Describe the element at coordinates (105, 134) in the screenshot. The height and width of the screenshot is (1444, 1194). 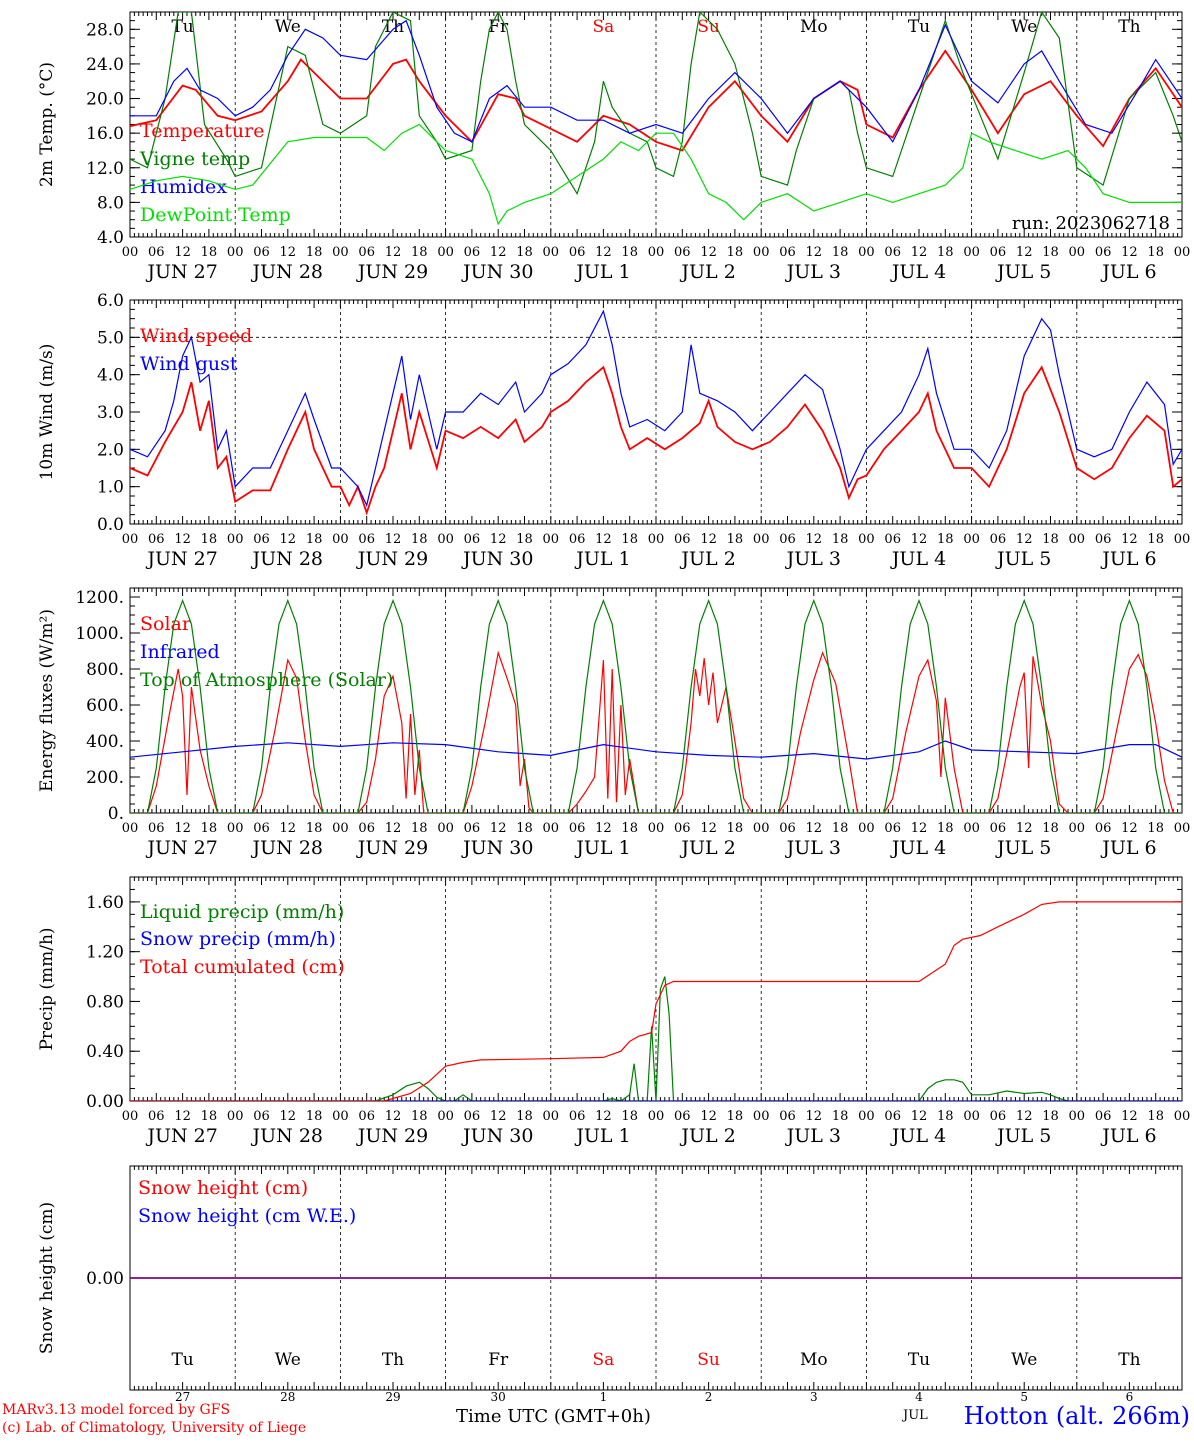
I see `y-tick-label: 16.0` at that location.